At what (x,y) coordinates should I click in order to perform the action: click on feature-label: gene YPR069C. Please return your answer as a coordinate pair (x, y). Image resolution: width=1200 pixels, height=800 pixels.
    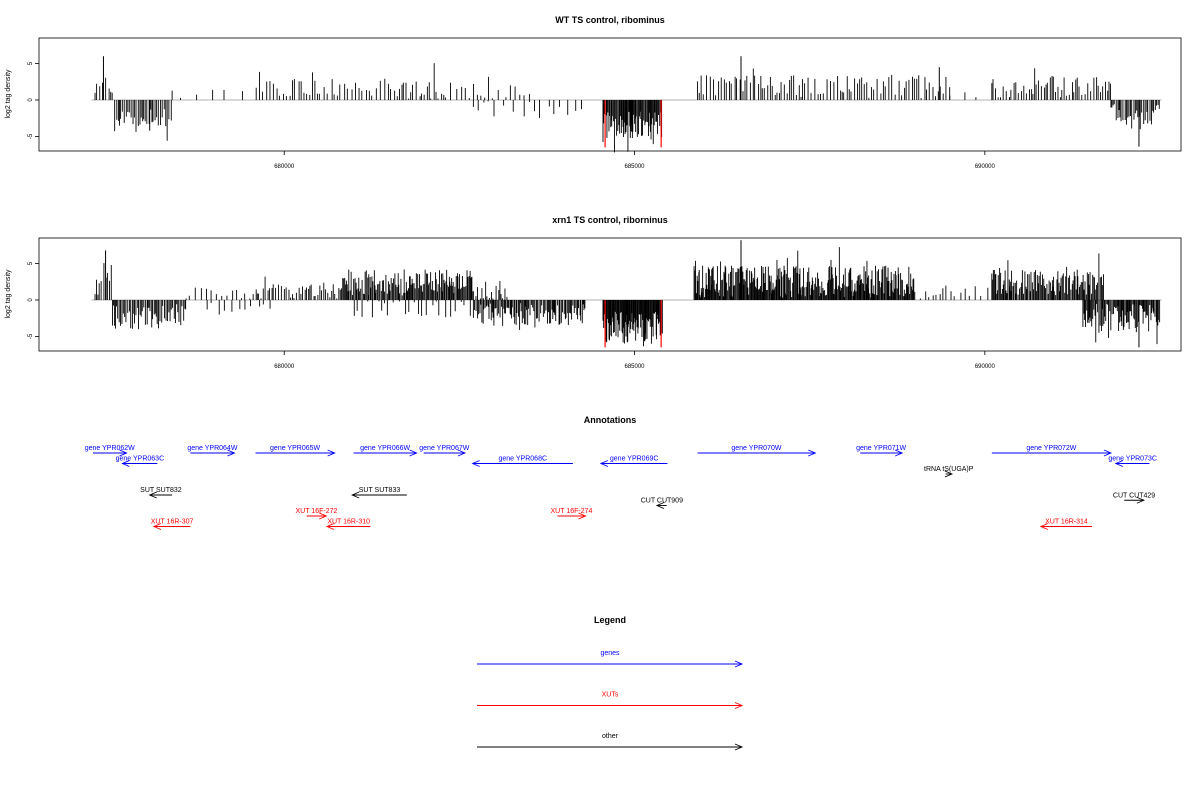
    Looking at the image, I should click on (634, 459).